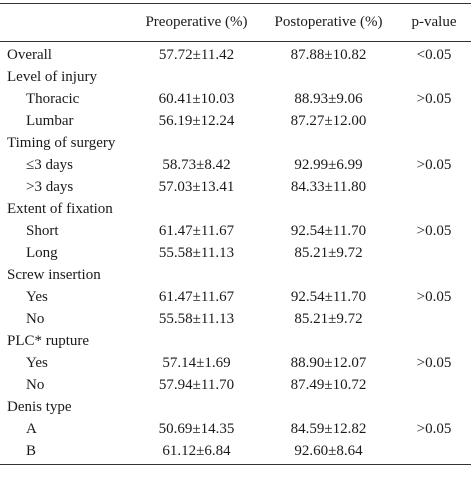 The width and height of the screenshot is (471, 479). What do you see at coordinates (235, 385) in the screenshot?
I see `table-row: No 57.94±11.70 87.49±10.72` at bounding box center [235, 385].